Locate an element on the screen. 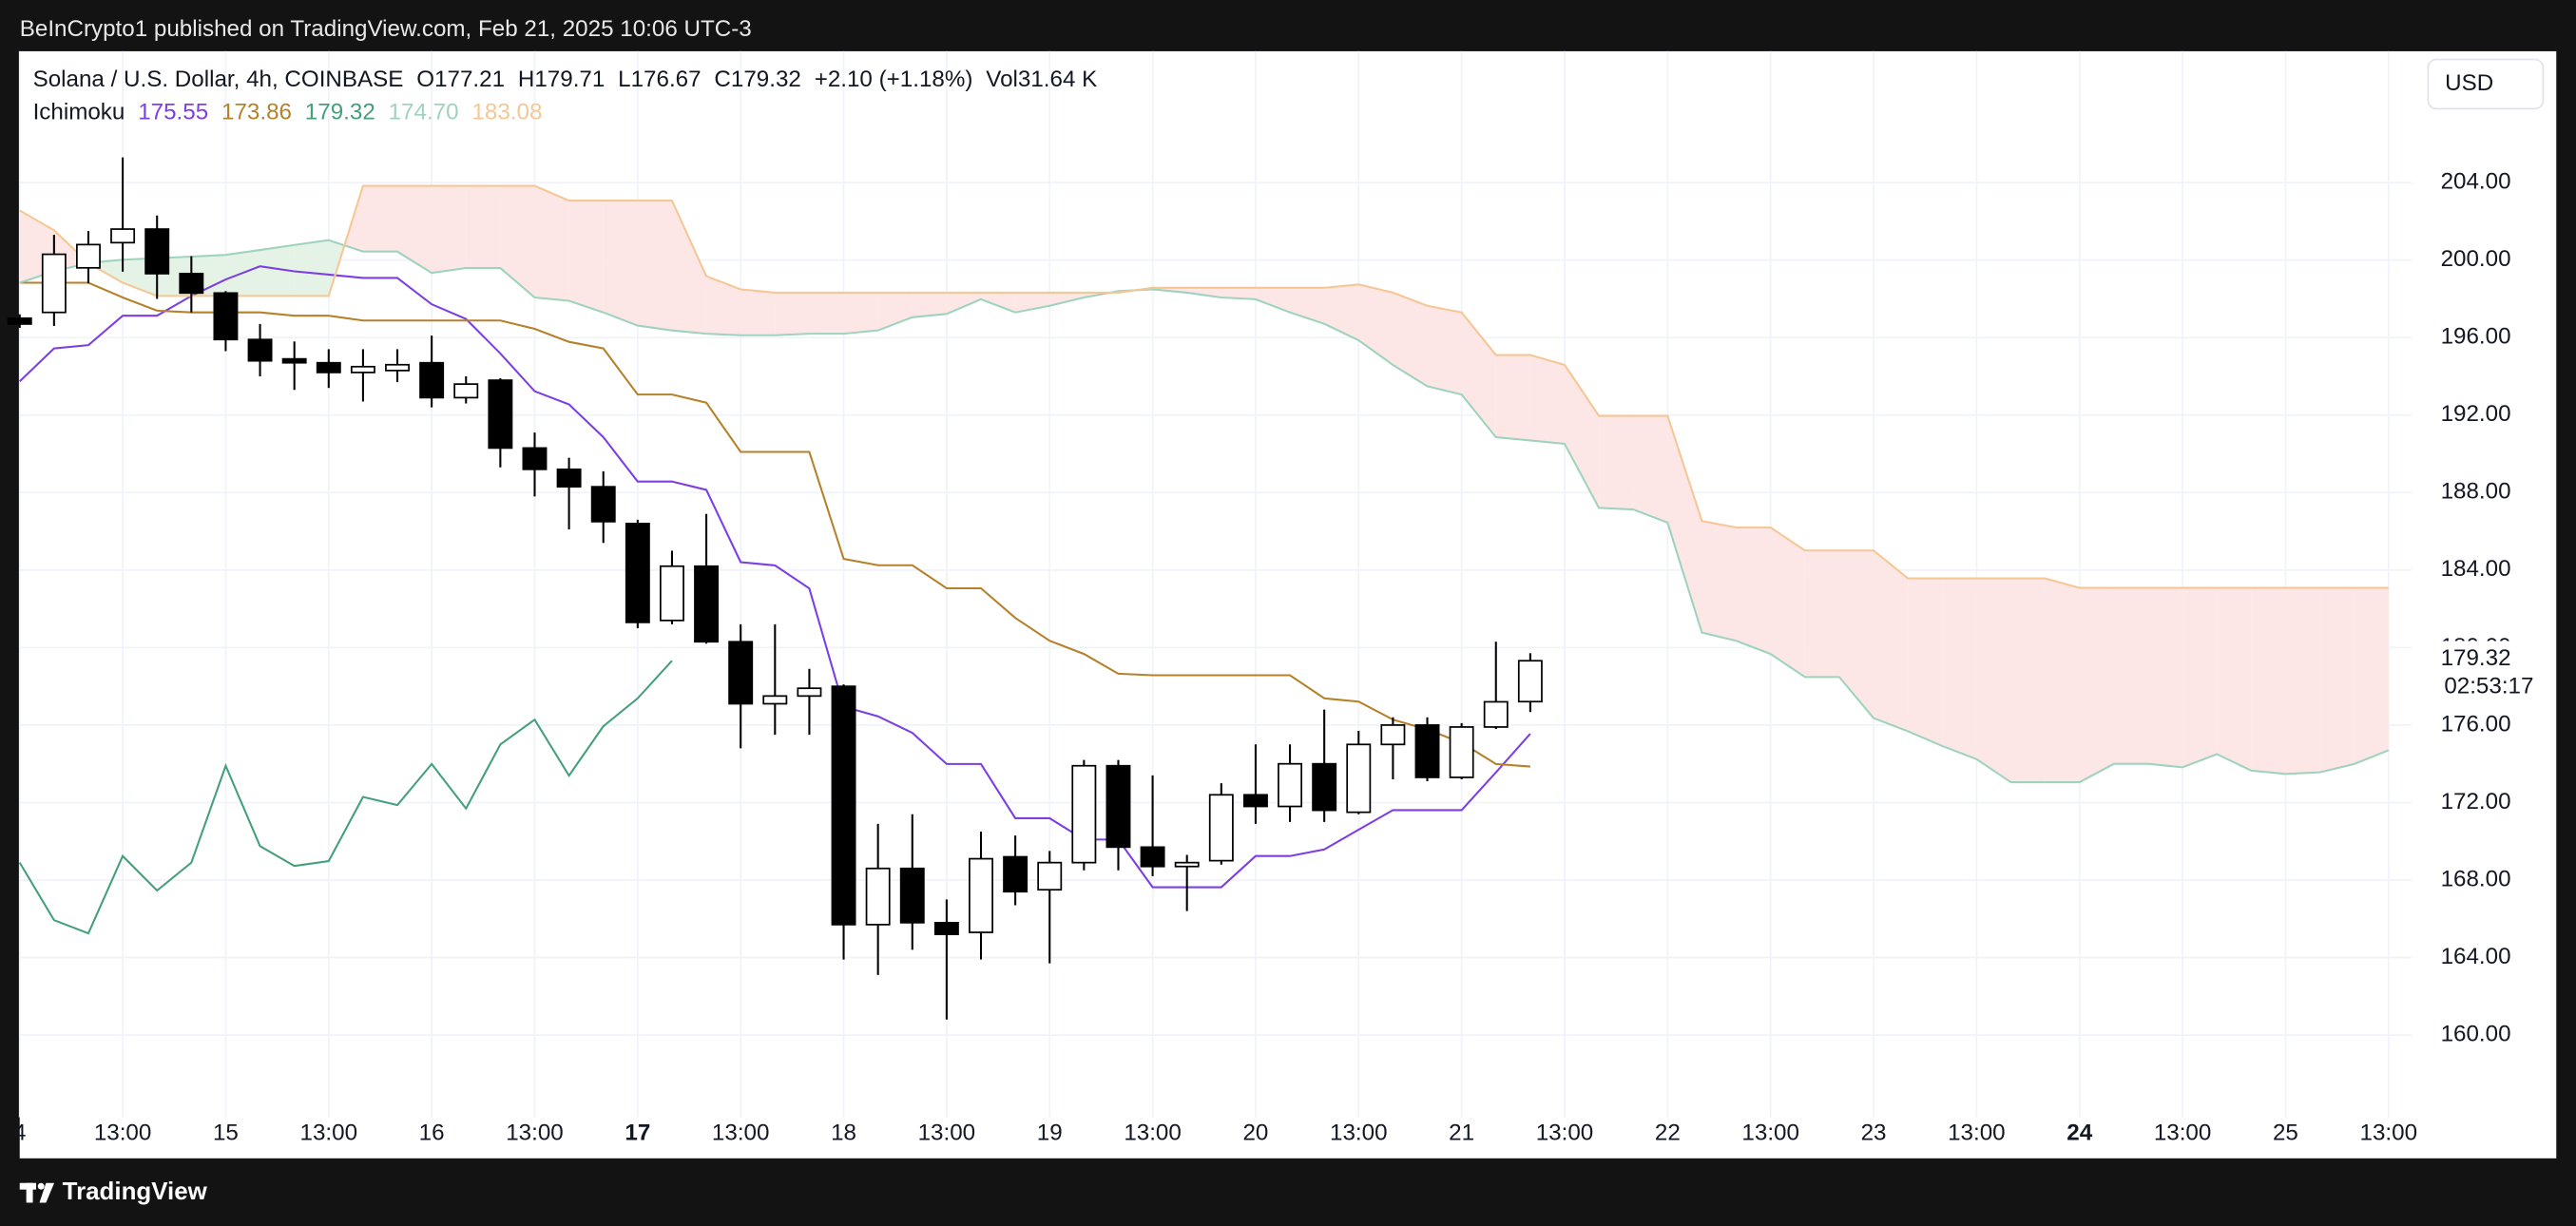 The height and width of the screenshot is (1226, 2576). ohlc-value: Vol31.64 K is located at coordinates (1041, 79).